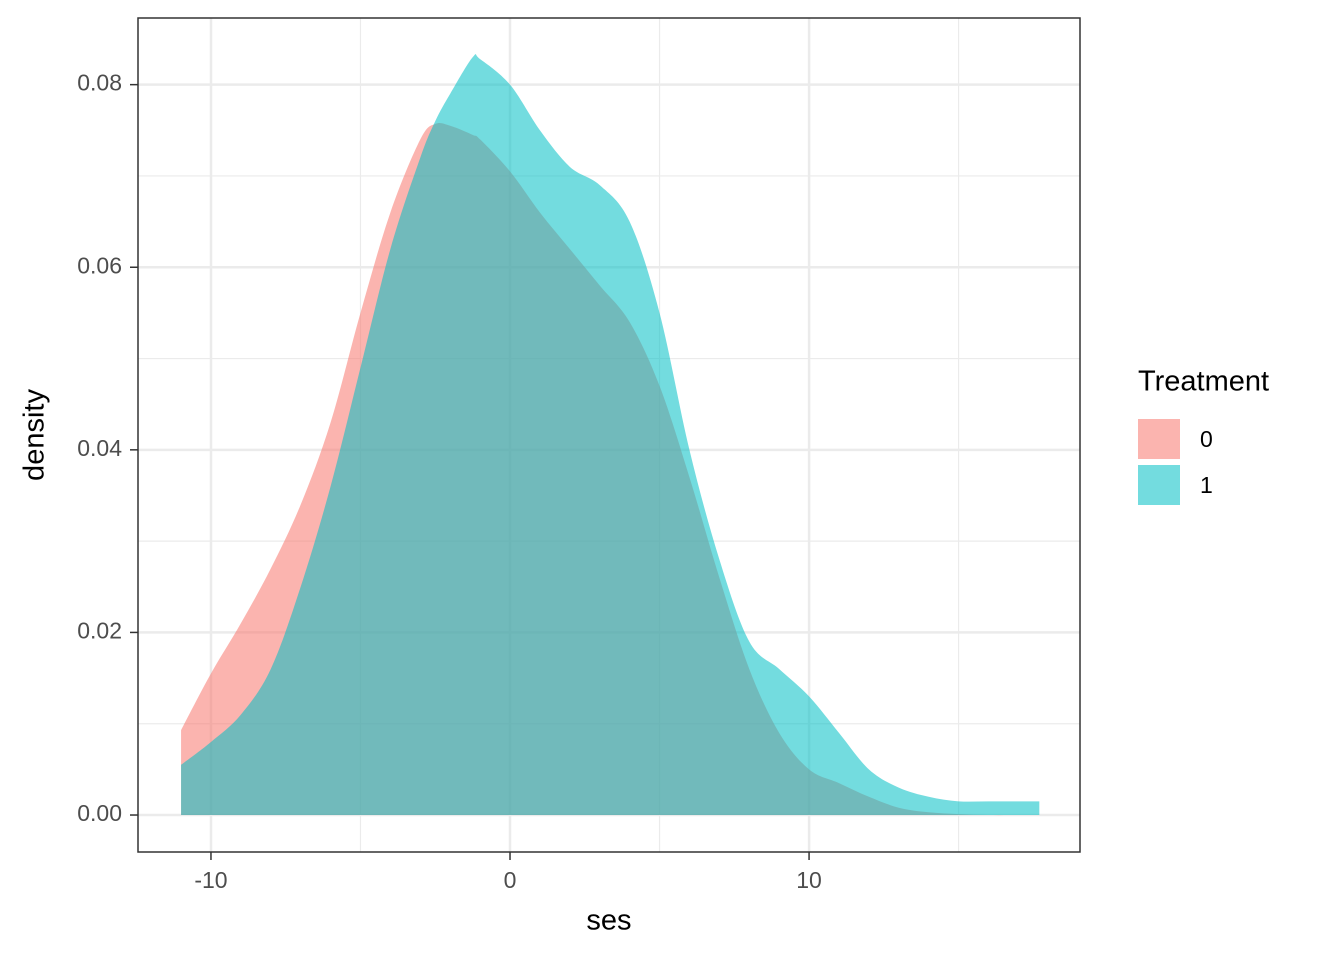  What do you see at coordinates (99, 83) in the screenshot?
I see `y-tick-label: 0.08` at bounding box center [99, 83].